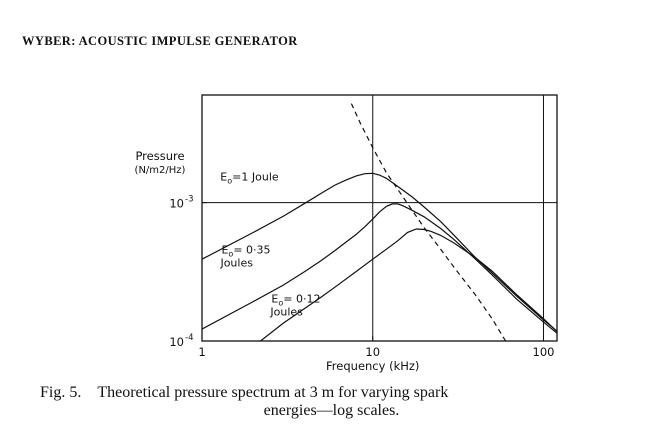  Describe the element at coordinates (160, 170) in the screenshot. I see `y-axis-label-units: (N/m2/Hz)` at that location.